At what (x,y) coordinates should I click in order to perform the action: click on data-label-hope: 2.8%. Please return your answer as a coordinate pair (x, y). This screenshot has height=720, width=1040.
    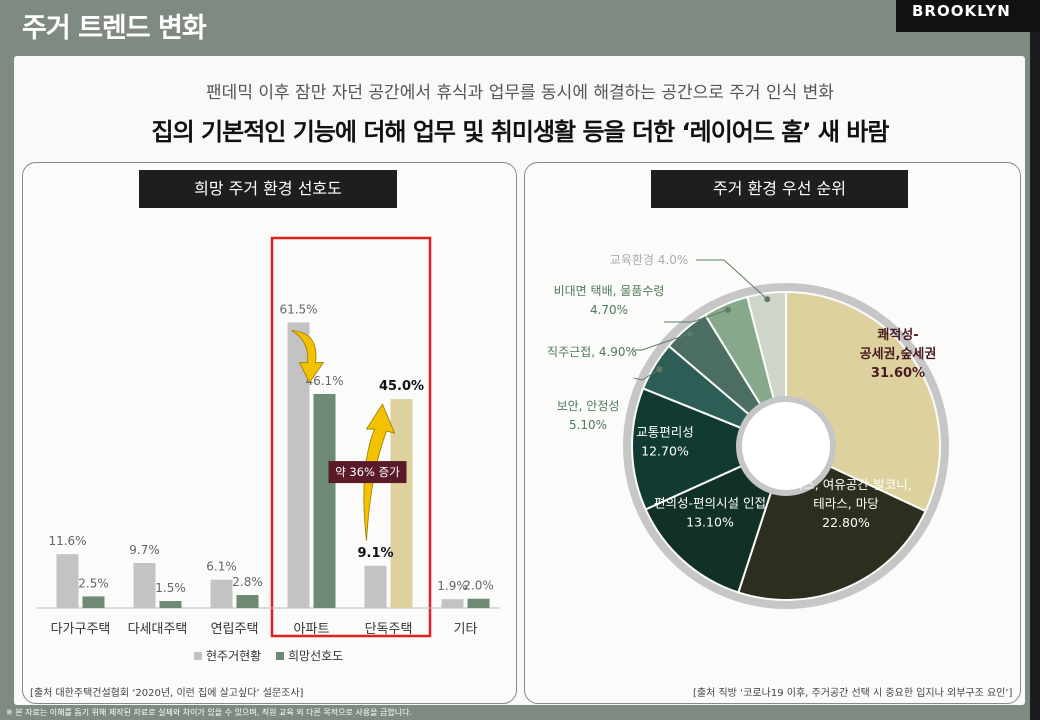
    Looking at the image, I should click on (247, 582).